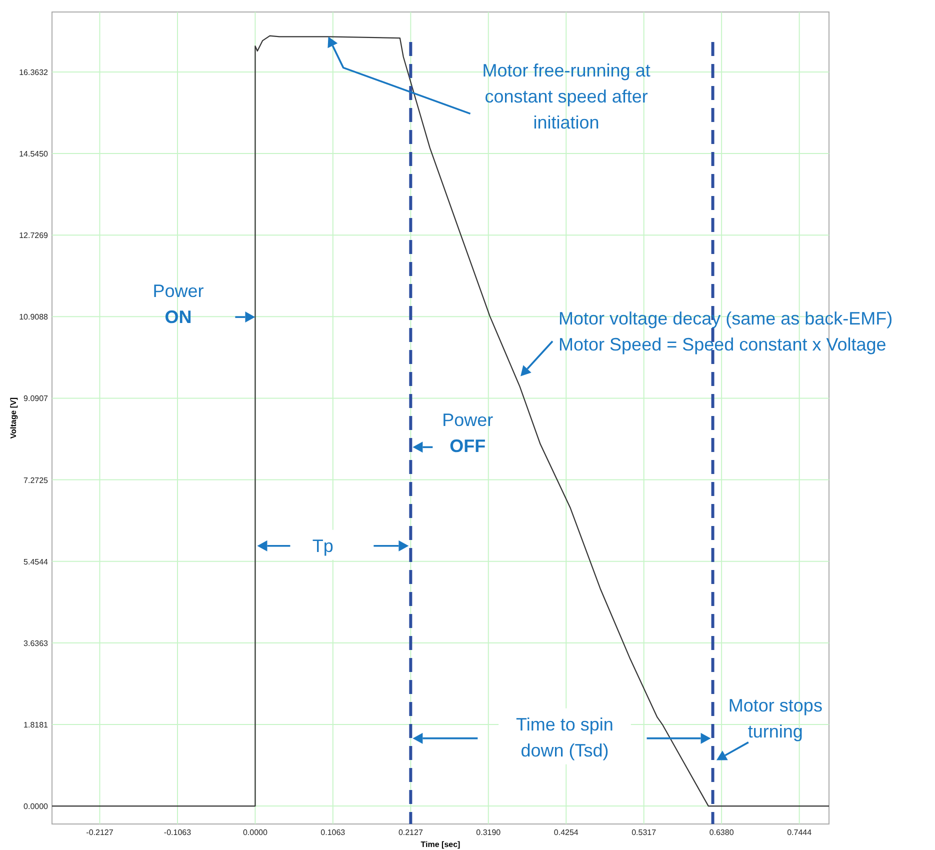 The height and width of the screenshot is (850, 935). Describe the element at coordinates (566, 96) in the screenshot. I see `annotation: Motor free-running at constant speed after initiation` at that location.